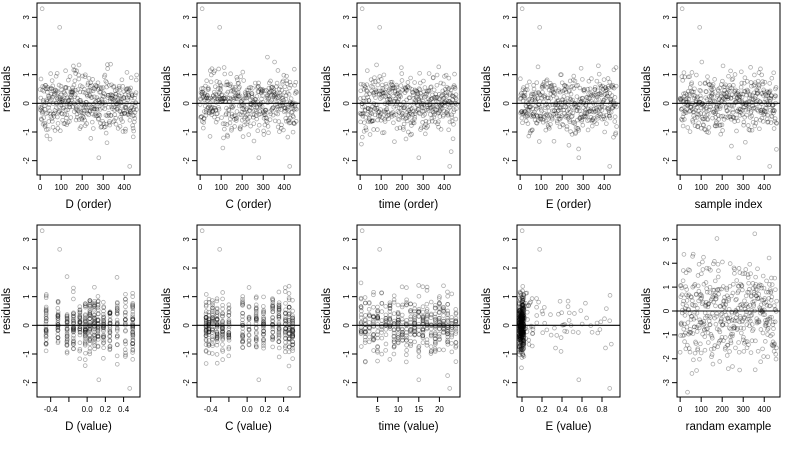 This screenshot has width=800, height=450. What do you see at coordinates (666, 310) in the screenshot?
I see `y-tick-label: 0` at bounding box center [666, 310].